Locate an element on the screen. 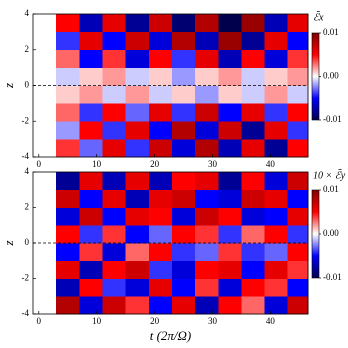  y-tick-label: 2 is located at coordinates (27, 207).